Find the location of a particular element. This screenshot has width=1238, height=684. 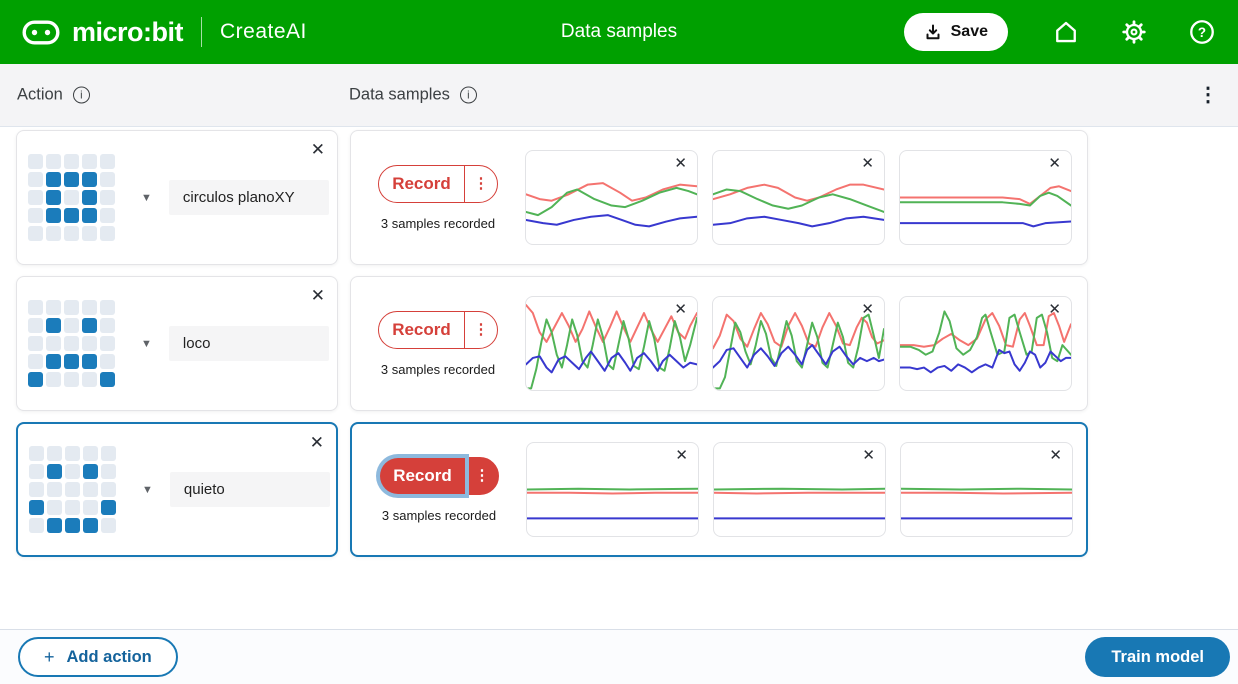

help-icon: ? is located at coordinates (1202, 32).